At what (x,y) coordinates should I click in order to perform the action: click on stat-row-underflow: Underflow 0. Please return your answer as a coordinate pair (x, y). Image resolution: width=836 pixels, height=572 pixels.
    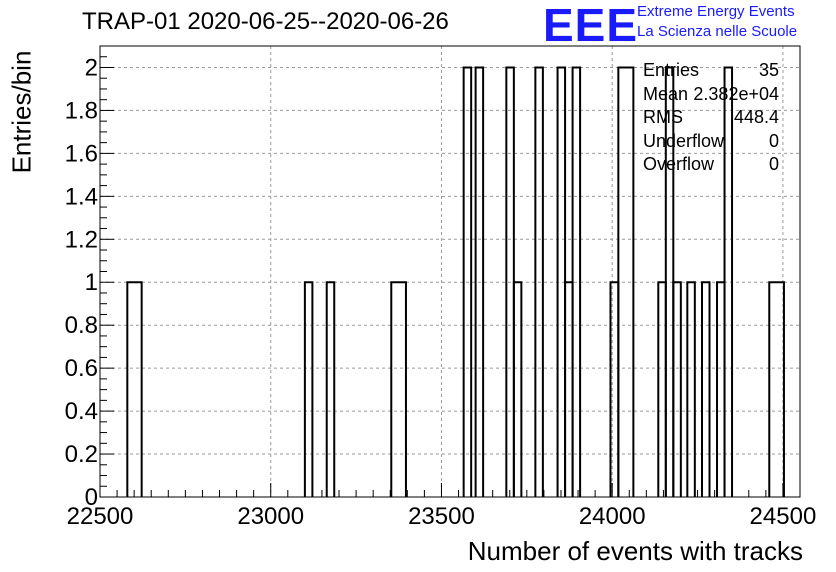
    Looking at the image, I should click on (711, 143).